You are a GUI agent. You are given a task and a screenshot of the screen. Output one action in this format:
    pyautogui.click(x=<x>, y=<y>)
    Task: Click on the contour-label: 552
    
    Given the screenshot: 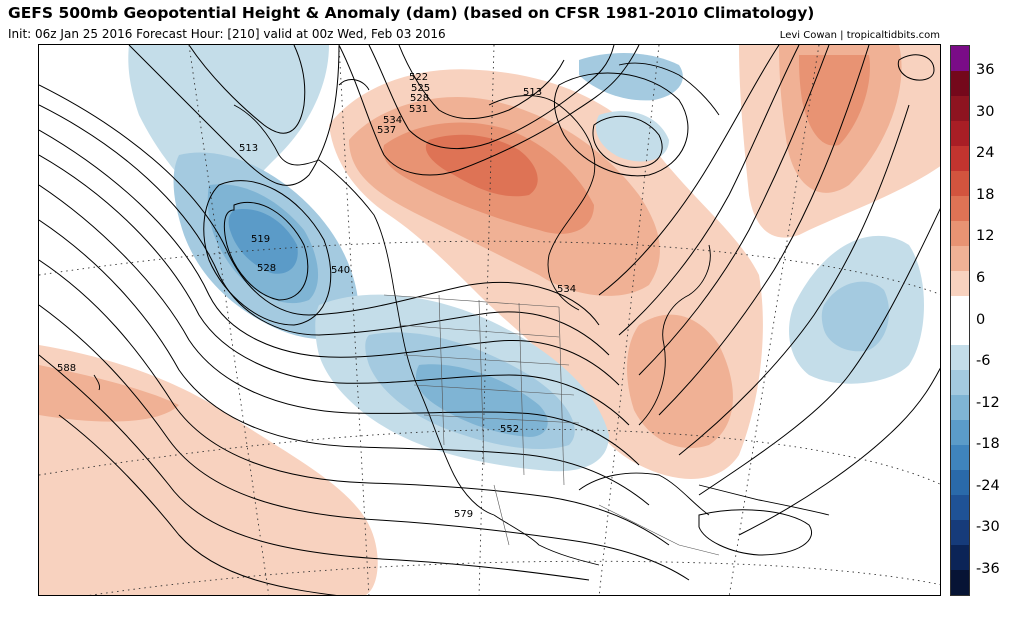 What is the action you would take?
    pyautogui.click(x=509, y=429)
    